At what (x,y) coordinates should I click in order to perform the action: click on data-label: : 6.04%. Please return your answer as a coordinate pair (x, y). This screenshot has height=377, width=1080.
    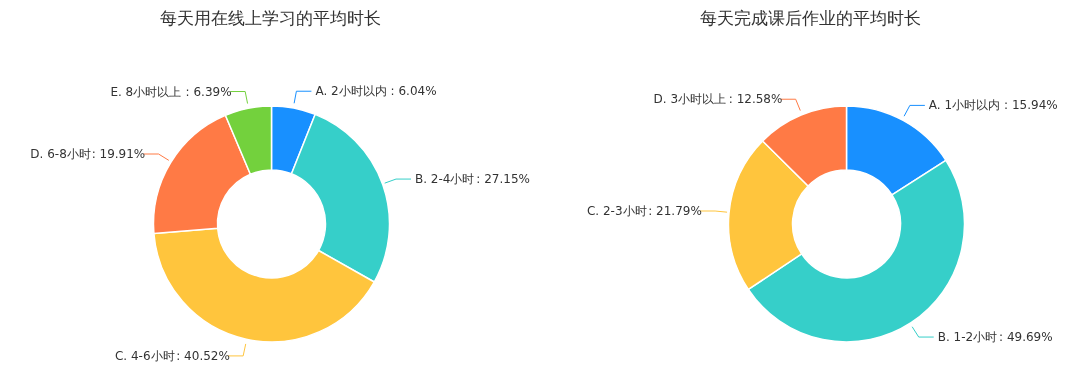
    Looking at the image, I should click on (413, 91).